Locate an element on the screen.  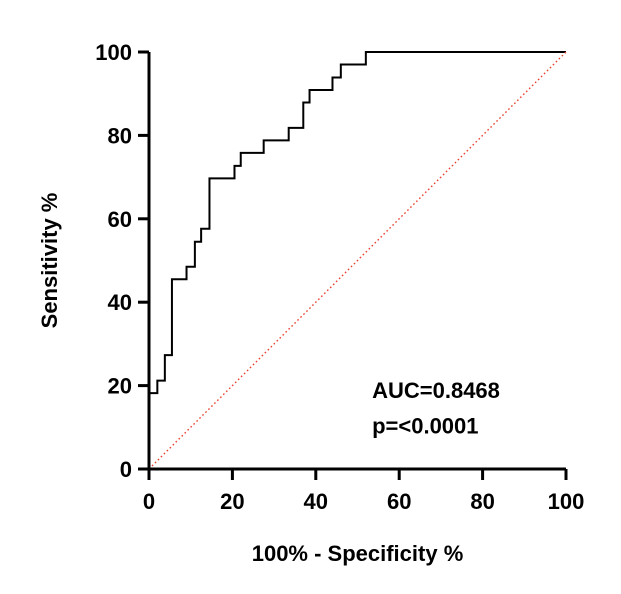
y-tick-label-60: 60 is located at coordinates (120, 219).